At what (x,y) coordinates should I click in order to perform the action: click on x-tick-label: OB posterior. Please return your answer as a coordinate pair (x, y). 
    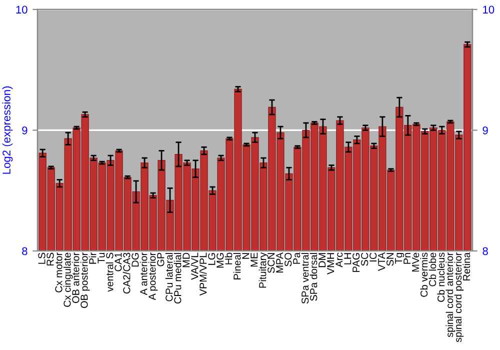
    Looking at the image, I should click on (85, 280).